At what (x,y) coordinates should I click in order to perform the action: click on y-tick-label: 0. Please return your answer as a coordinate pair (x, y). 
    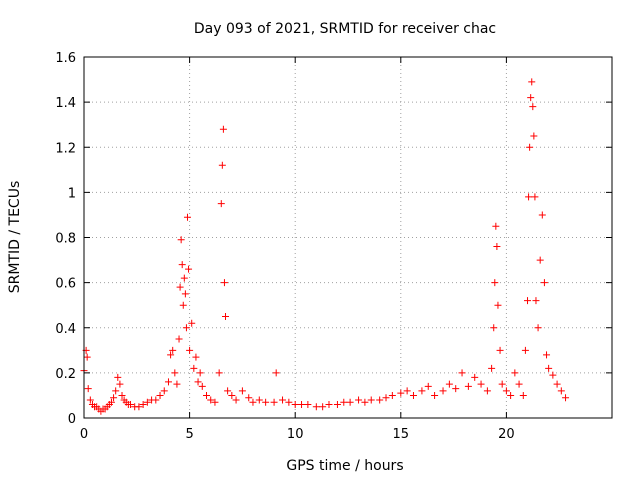
    Looking at the image, I should click on (72, 419).